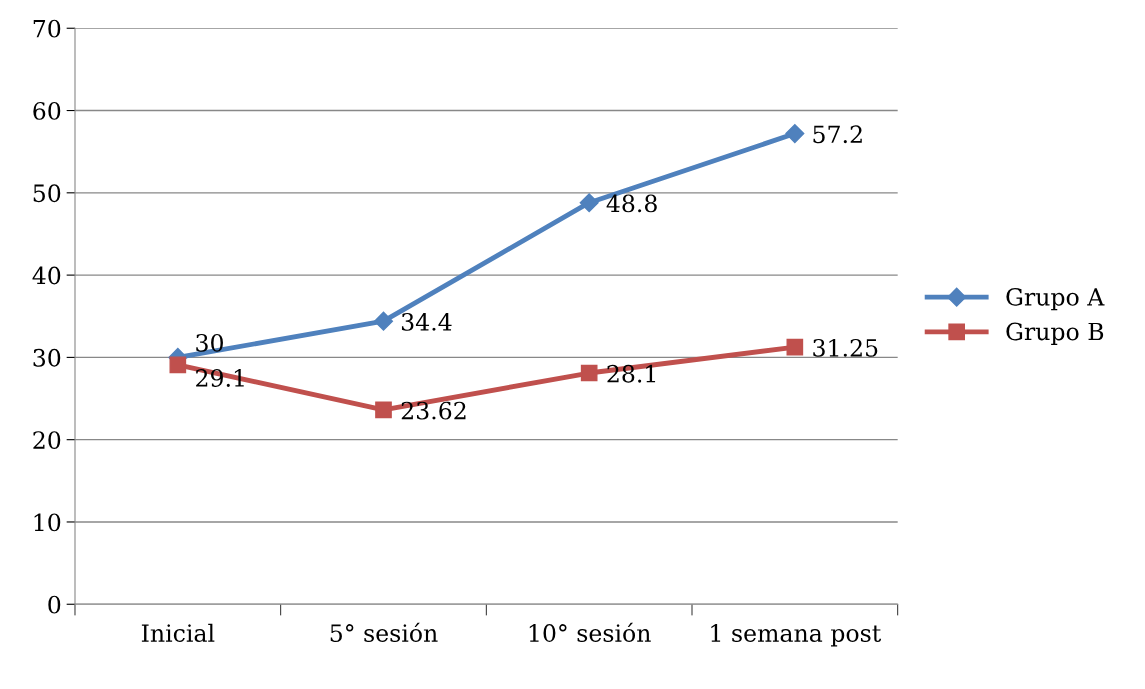 The width and height of the screenshot is (1145, 689). I want to click on x-tick-label: Inicial, so click(178, 632).